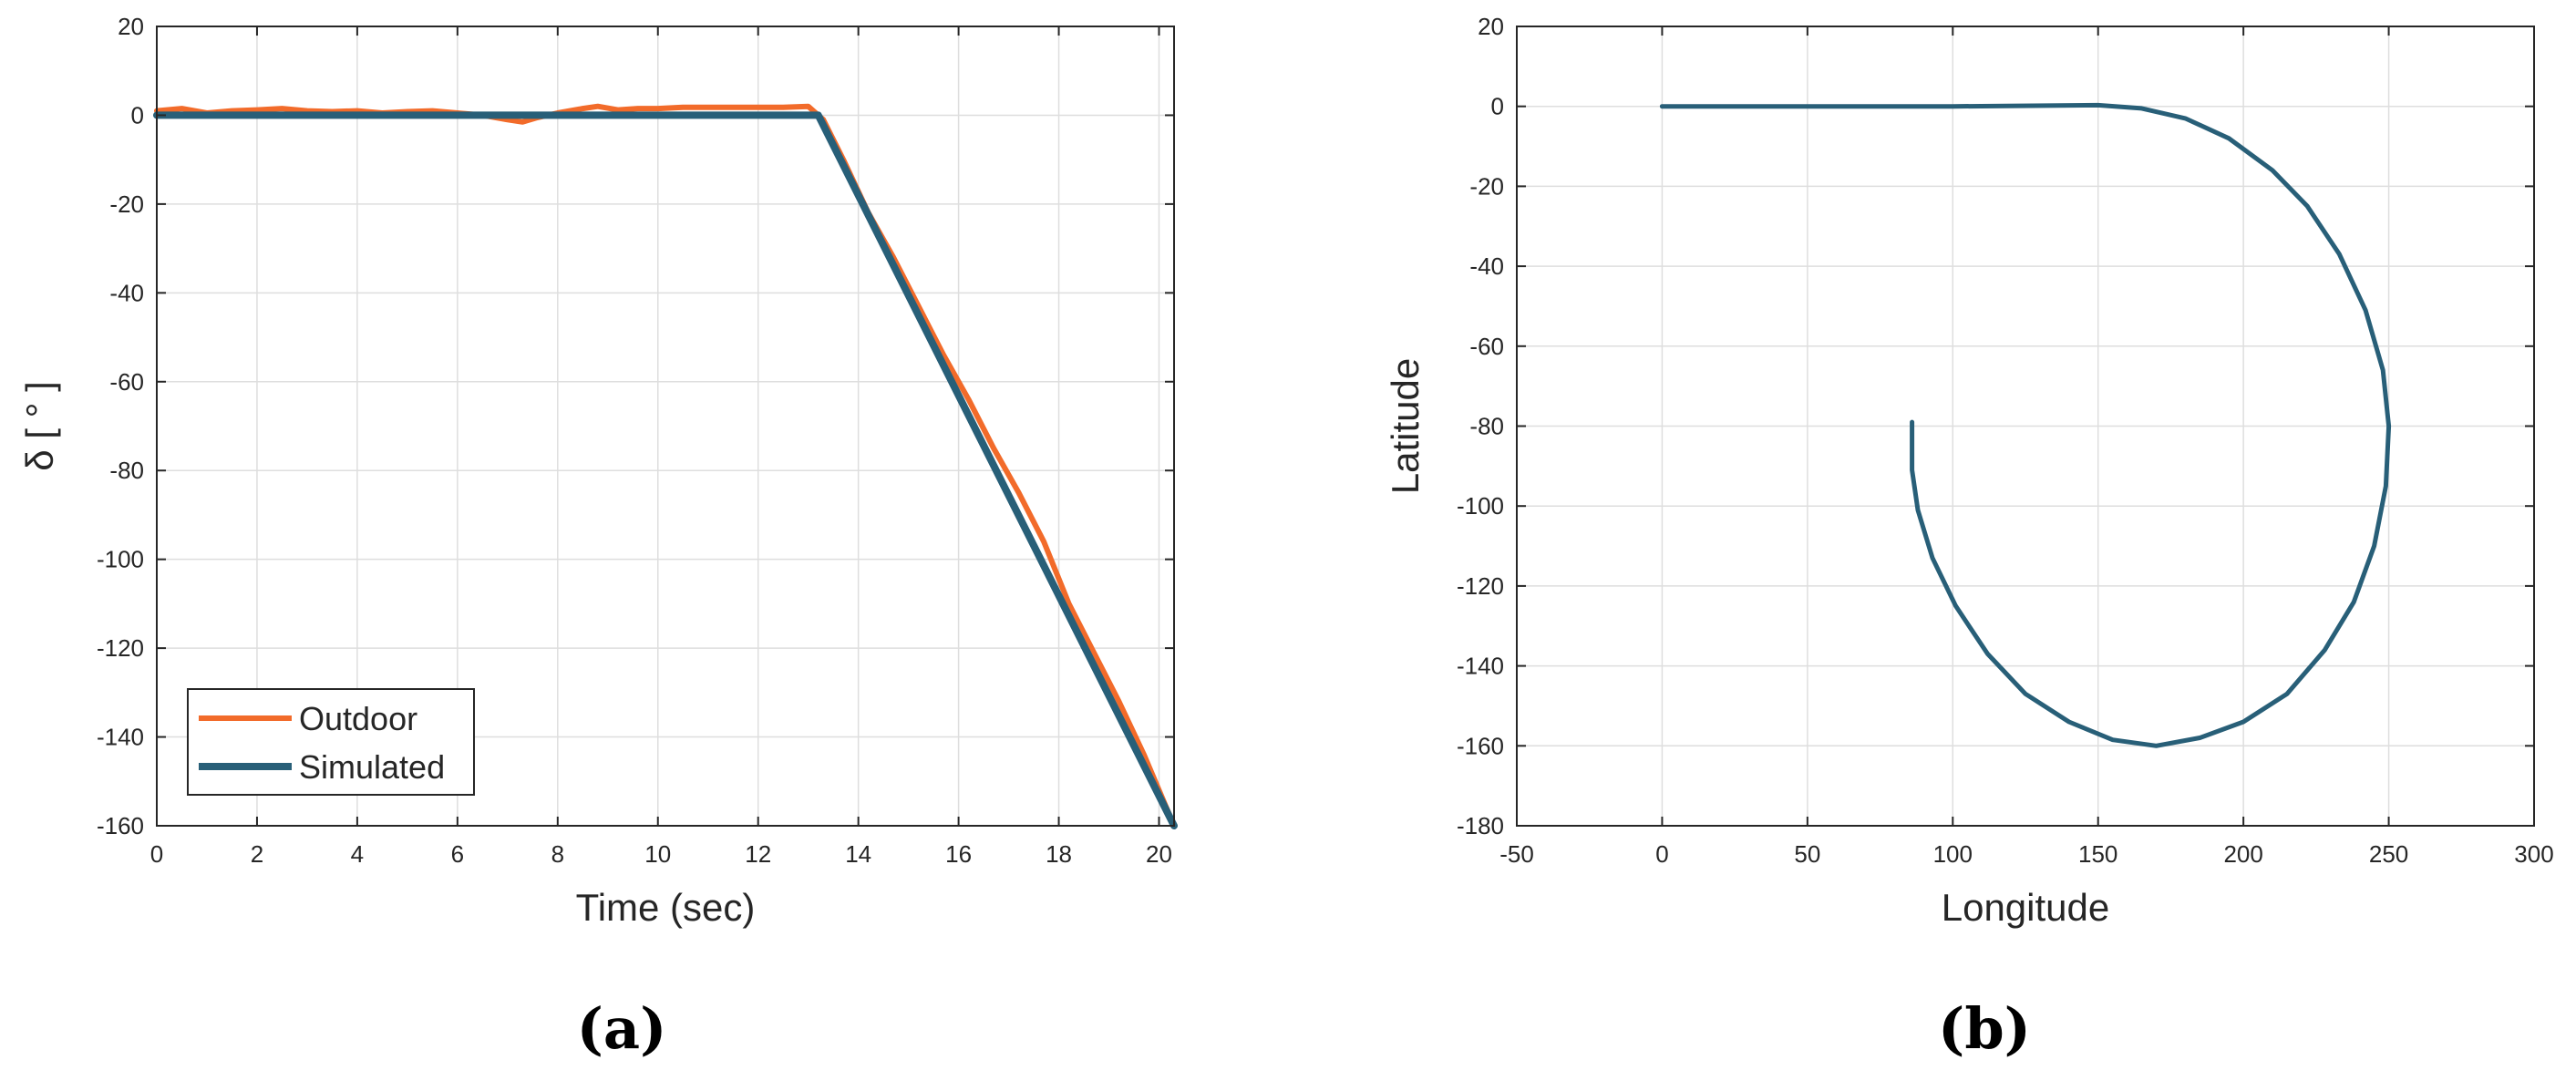 The height and width of the screenshot is (1091, 2576). I want to click on chart-b-y-tick-label: -120, so click(1480, 586).